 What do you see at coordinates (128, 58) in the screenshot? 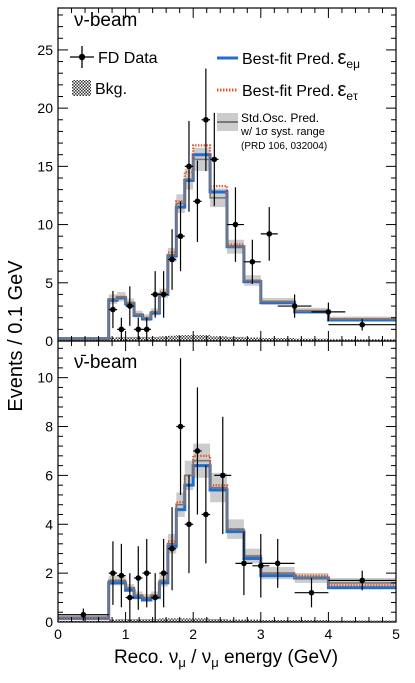
I see `legend-fd-data-label: FD Data` at bounding box center [128, 58].